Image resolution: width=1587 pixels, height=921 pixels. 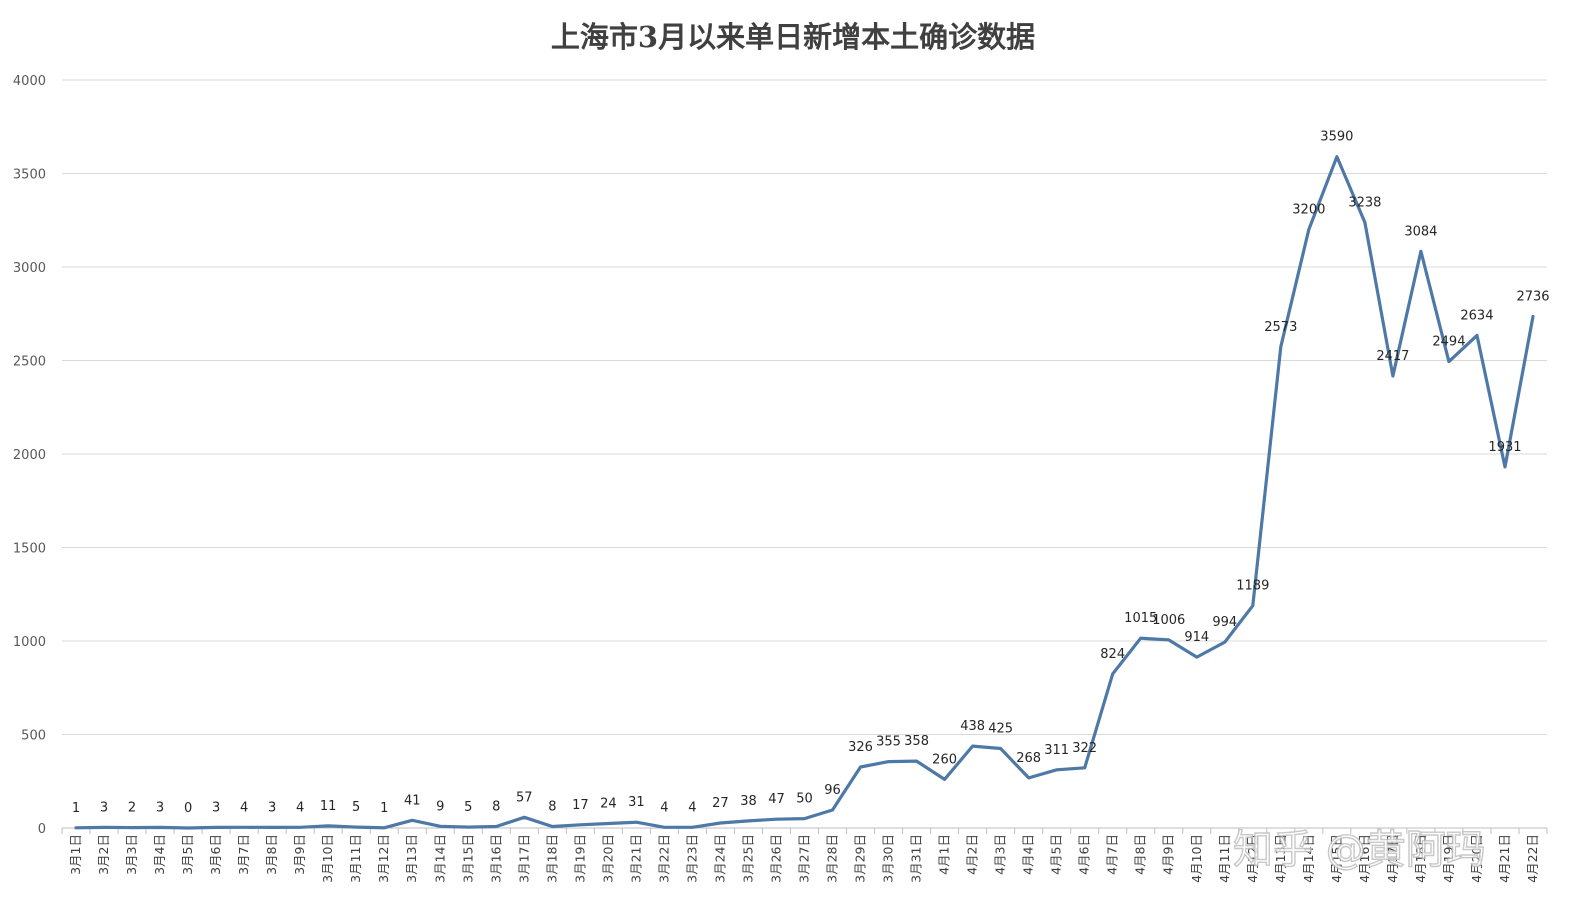 What do you see at coordinates (159, 854) in the screenshot?
I see `x-tick-label: 3月4日` at bounding box center [159, 854].